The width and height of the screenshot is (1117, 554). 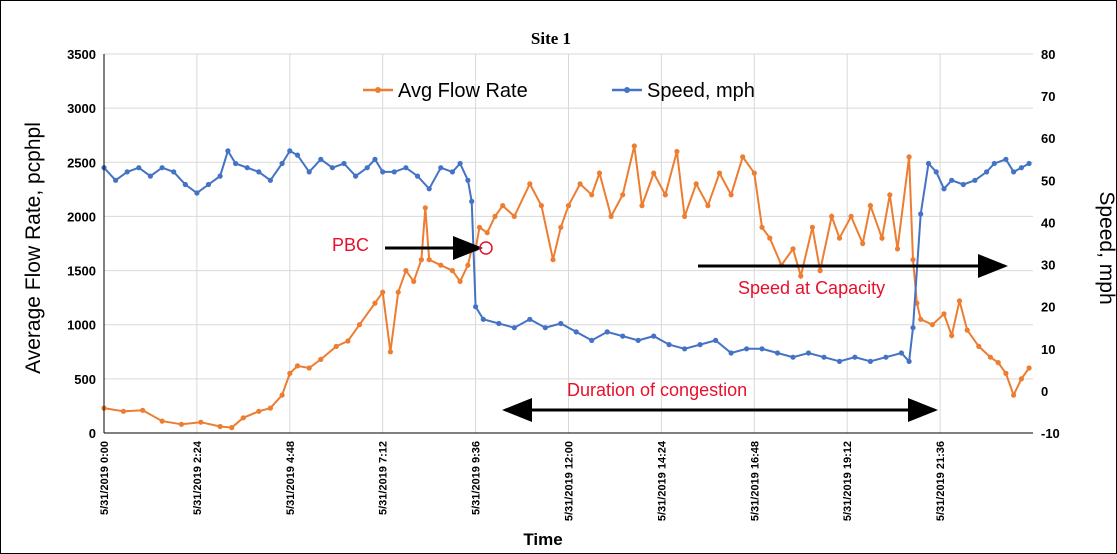 I want to click on y-left-tick-label: 2500, so click(x=81, y=162).